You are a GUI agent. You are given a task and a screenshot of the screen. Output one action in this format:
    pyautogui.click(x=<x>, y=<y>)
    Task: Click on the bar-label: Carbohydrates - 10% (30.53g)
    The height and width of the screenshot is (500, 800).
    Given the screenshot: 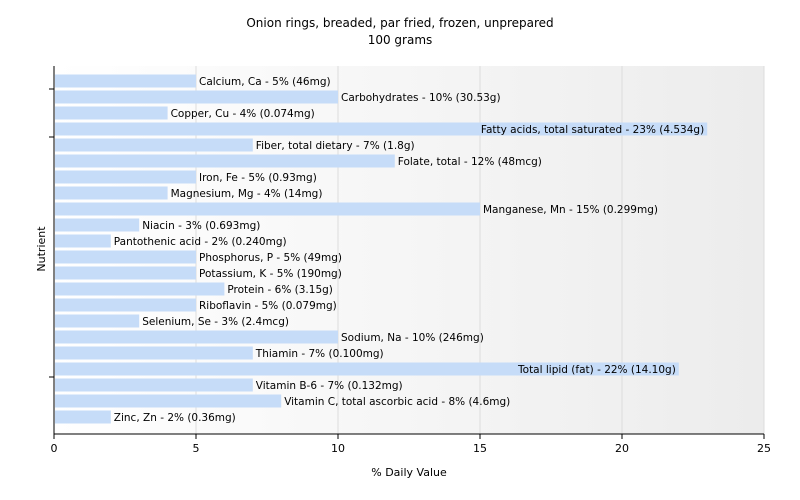 What is the action you would take?
    pyautogui.click(x=421, y=98)
    